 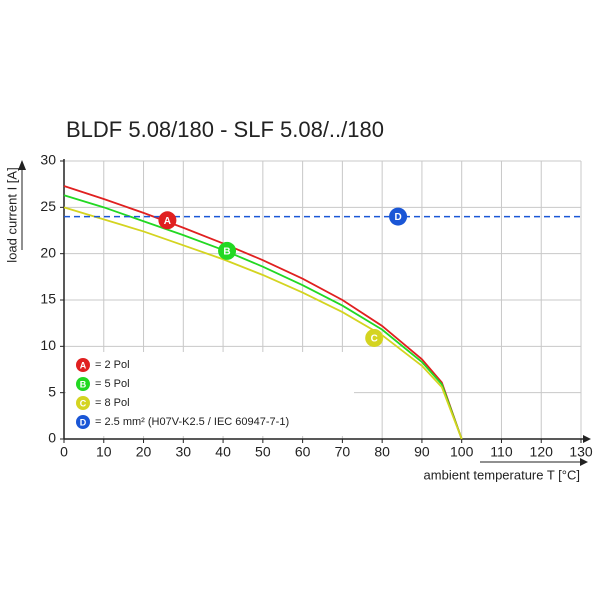 I want to click on x-tick-label: 20, so click(x=144, y=452).